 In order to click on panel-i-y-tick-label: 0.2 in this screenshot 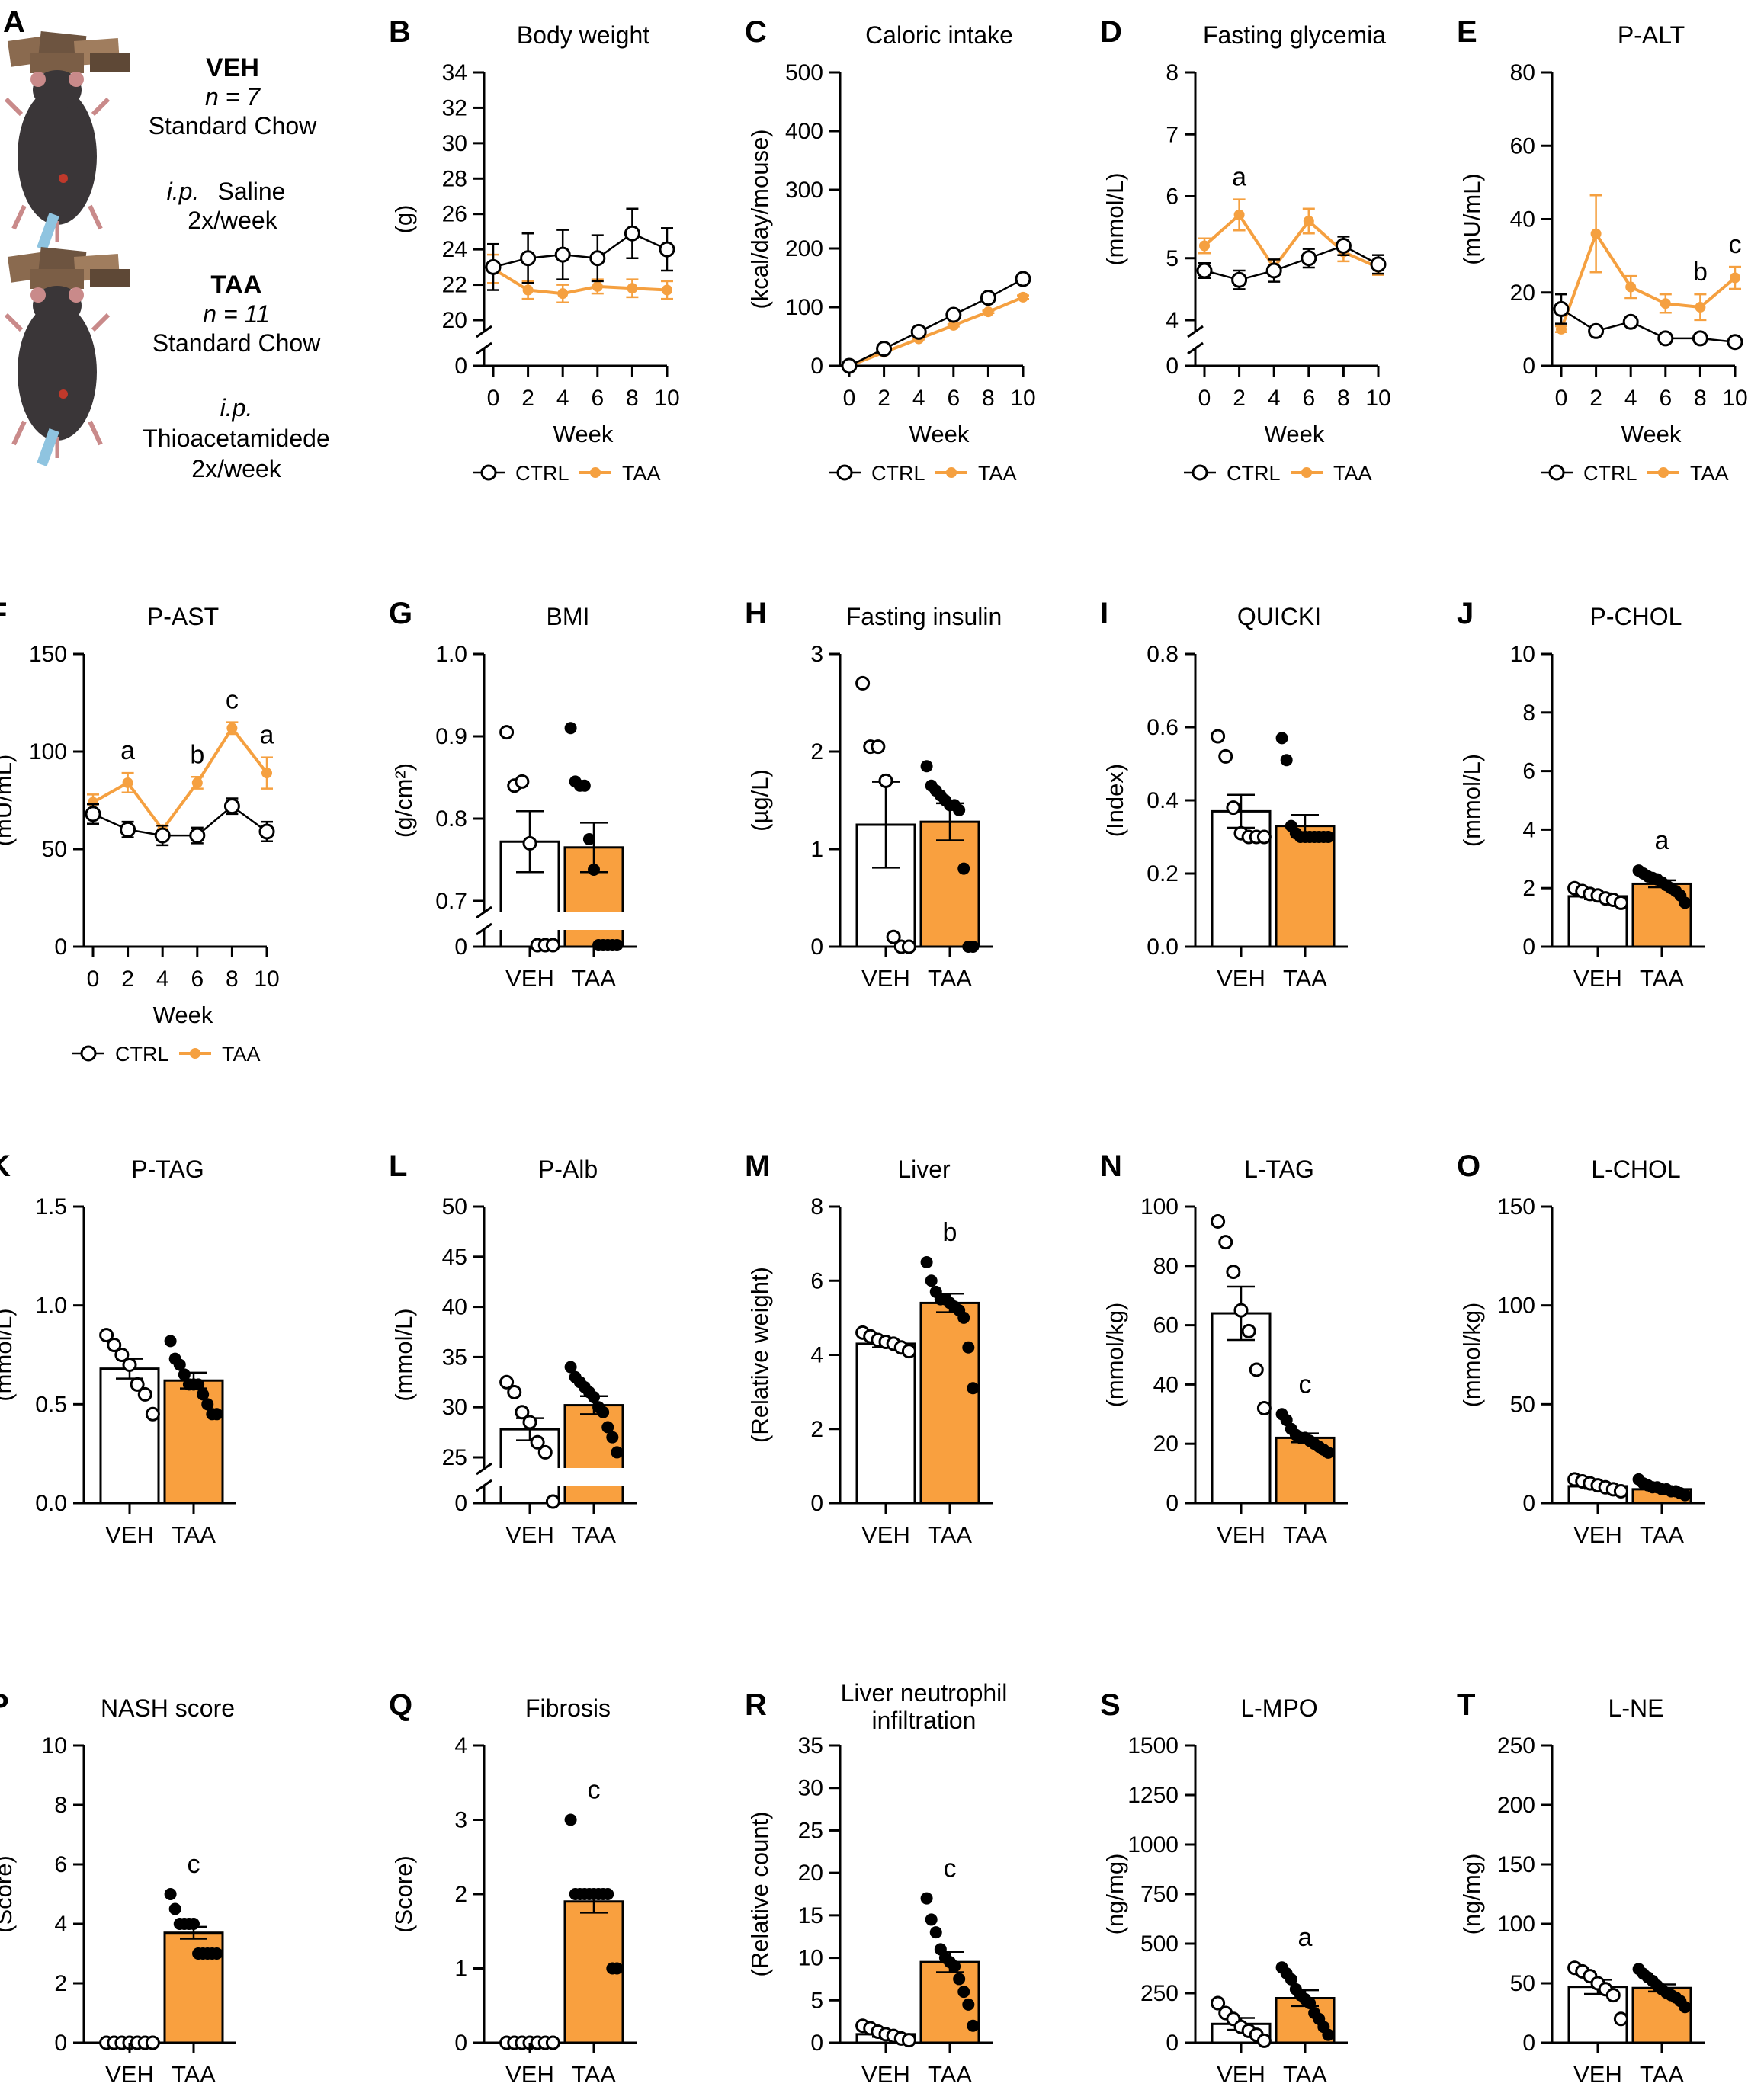, I will do `click(1163, 873)`.